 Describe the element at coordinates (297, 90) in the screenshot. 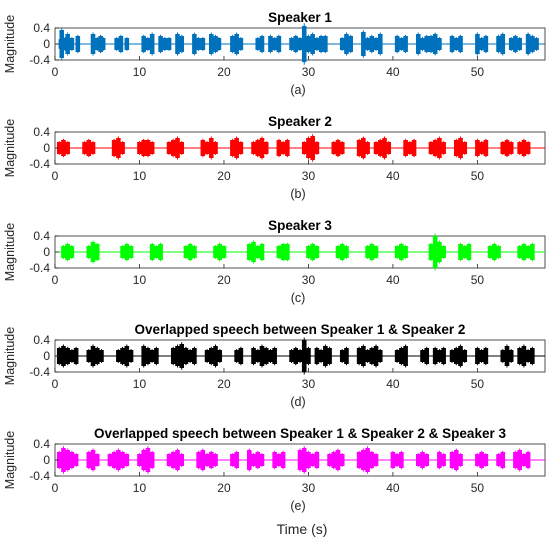

I see `panel-caption: (a)` at that location.